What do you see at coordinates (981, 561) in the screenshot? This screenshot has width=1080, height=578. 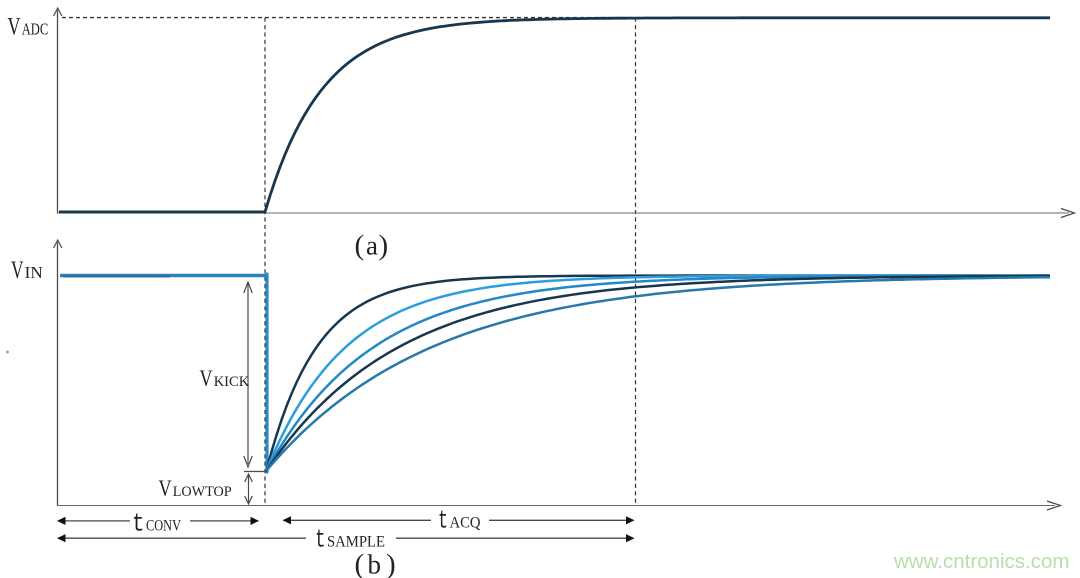 I see `svg-text: www.cntronics.com` at bounding box center [981, 561].